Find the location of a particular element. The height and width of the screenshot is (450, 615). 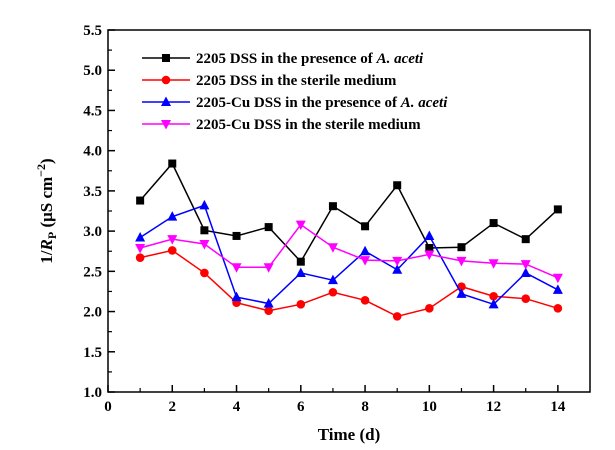

legend-item-1: 2205 DSS in the presence of A. aceti is located at coordinates (283, 59).